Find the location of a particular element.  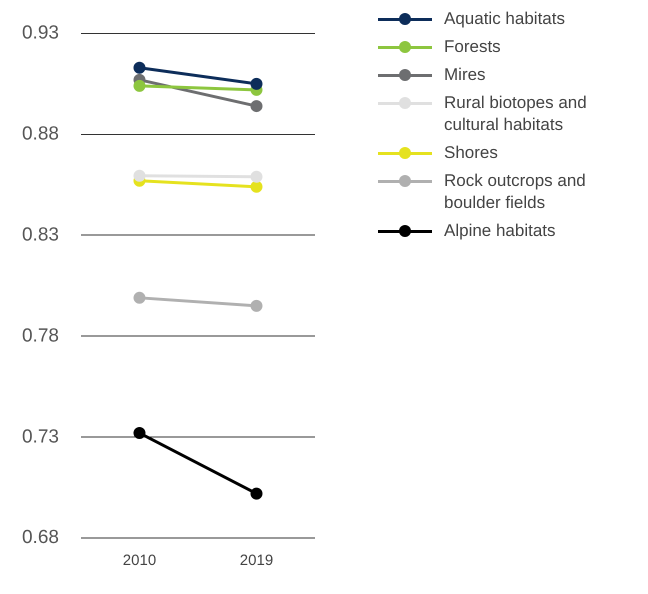

y-tick-label: 0.73 is located at coordinates (40, 437).